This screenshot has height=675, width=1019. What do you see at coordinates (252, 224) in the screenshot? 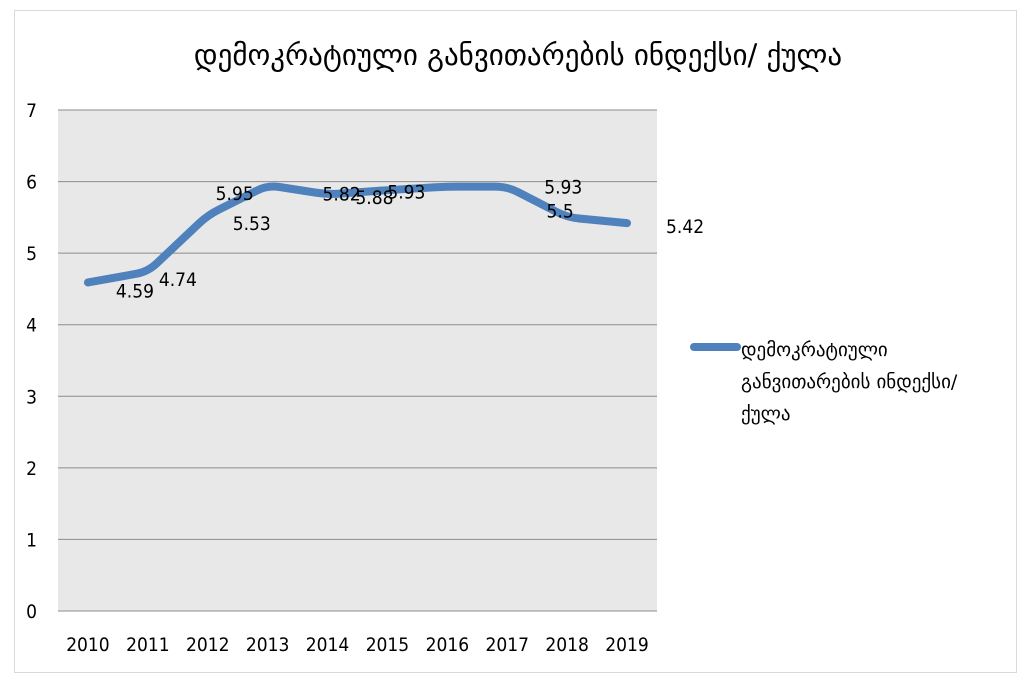
I see `data-label-2012: 5.53` at bounding box center [252, 224].